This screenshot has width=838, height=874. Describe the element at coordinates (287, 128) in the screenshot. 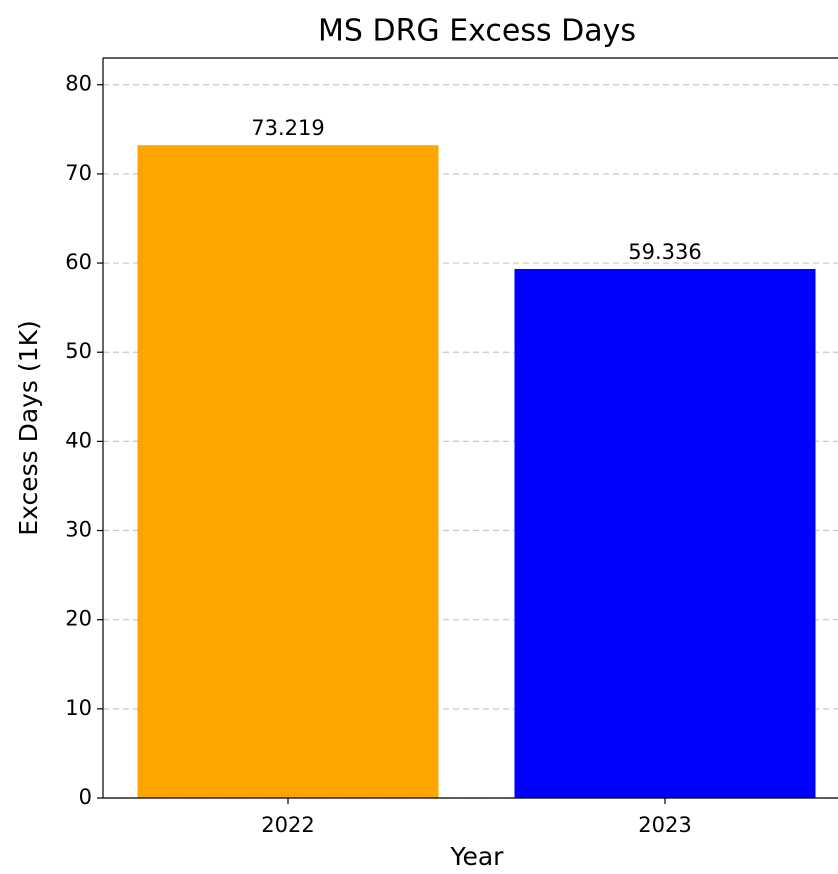

I see `data-label: 73.219` at that location.